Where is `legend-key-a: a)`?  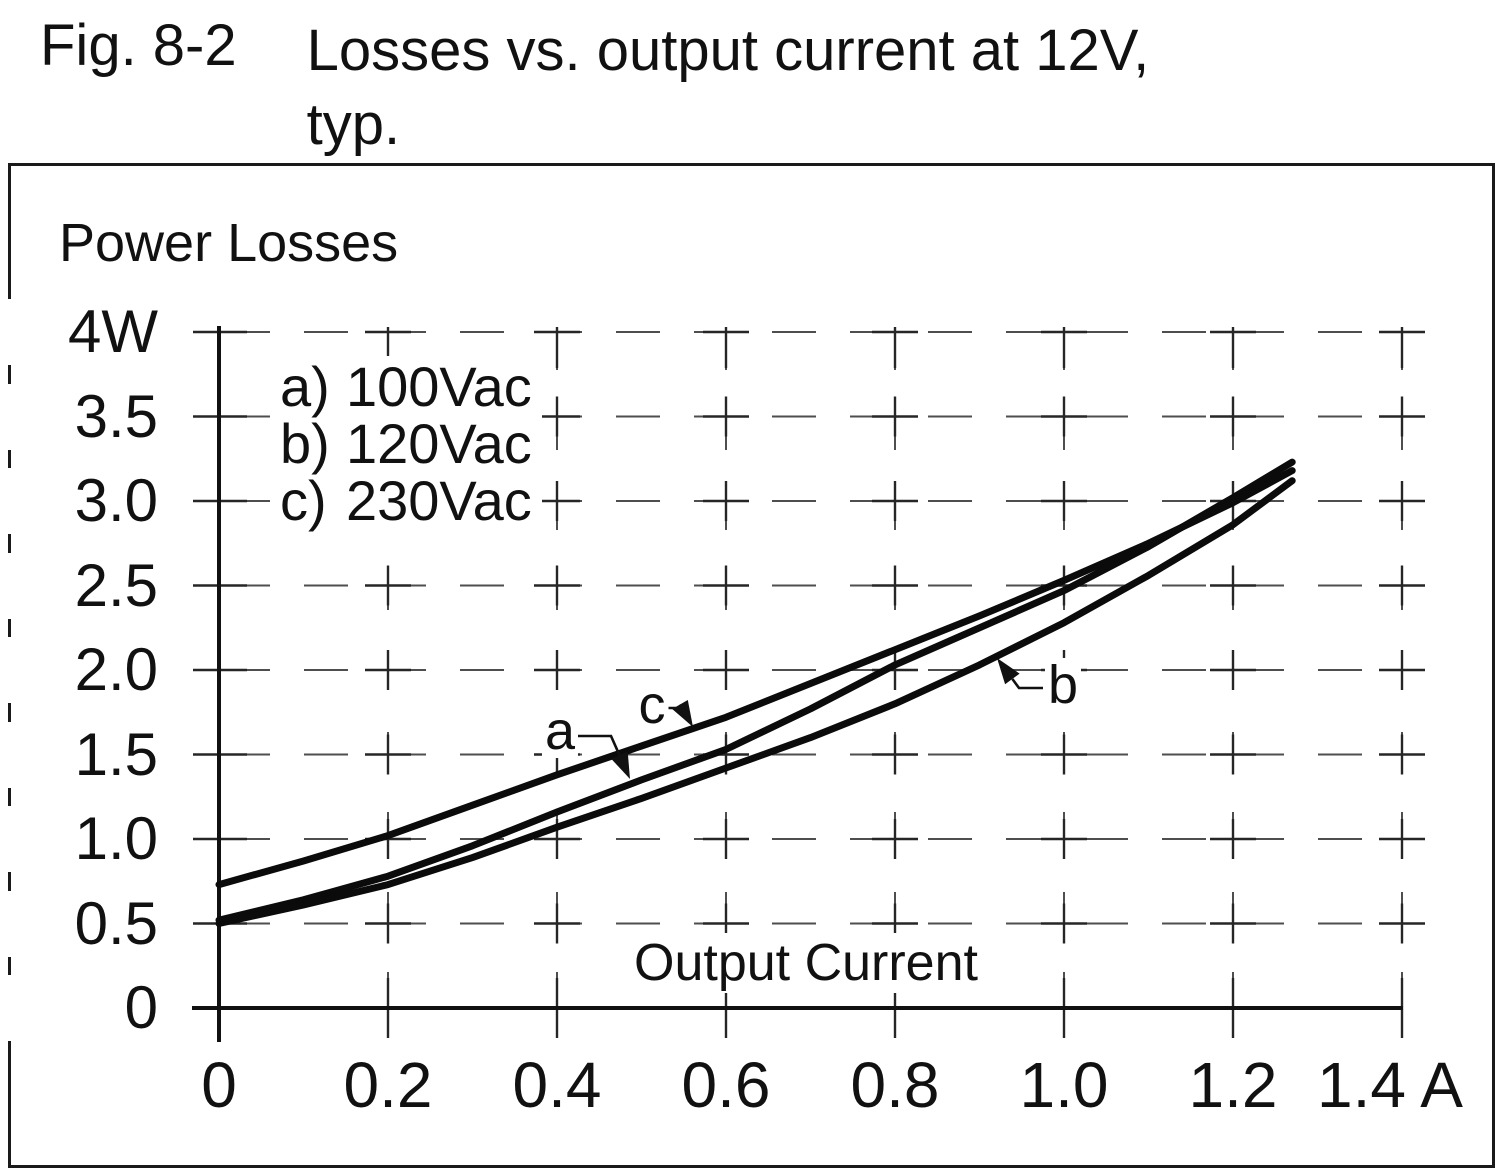
legend-key-a: a) is located at coordinates (305, 386).